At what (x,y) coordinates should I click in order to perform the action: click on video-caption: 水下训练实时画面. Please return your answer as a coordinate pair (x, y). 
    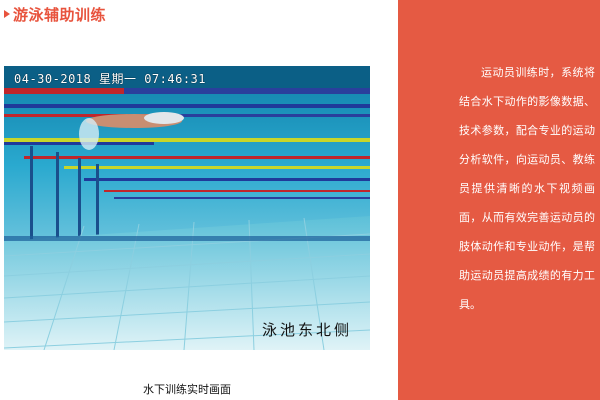
    Looking at the image, I should click on (187, 389).